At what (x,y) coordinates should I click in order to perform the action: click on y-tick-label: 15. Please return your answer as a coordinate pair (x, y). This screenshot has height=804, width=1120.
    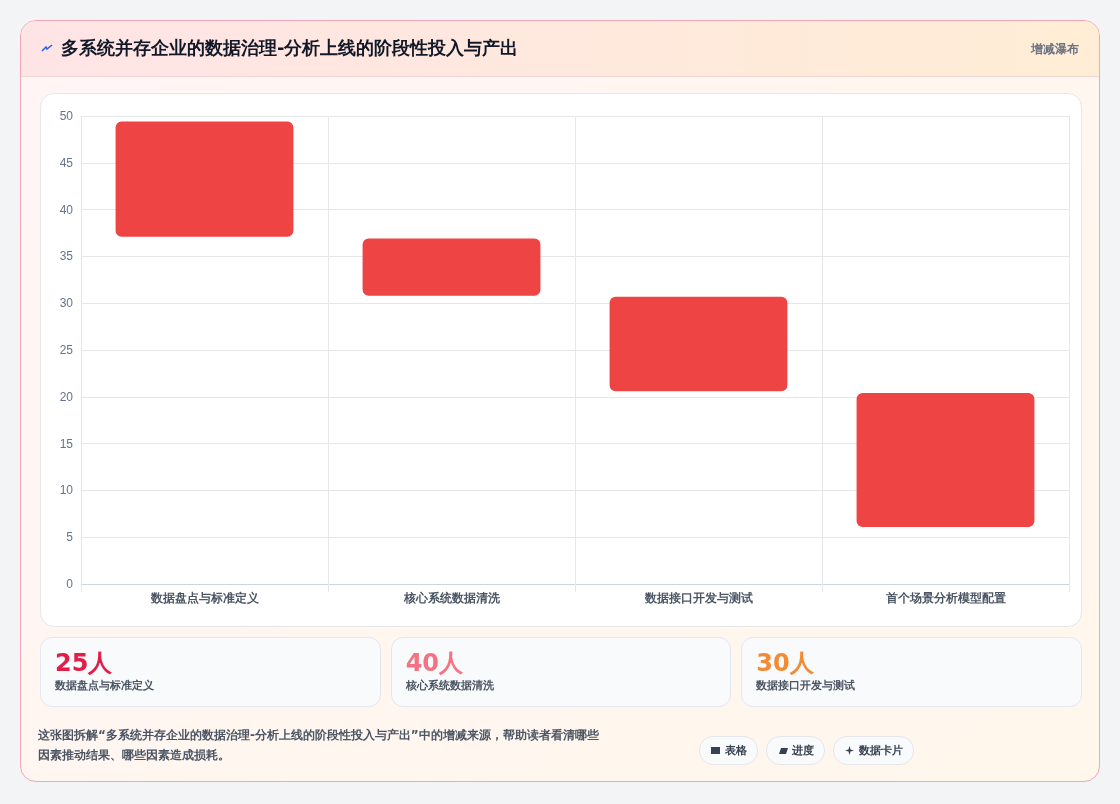
    Looking at the image, I should click on (66, 443).